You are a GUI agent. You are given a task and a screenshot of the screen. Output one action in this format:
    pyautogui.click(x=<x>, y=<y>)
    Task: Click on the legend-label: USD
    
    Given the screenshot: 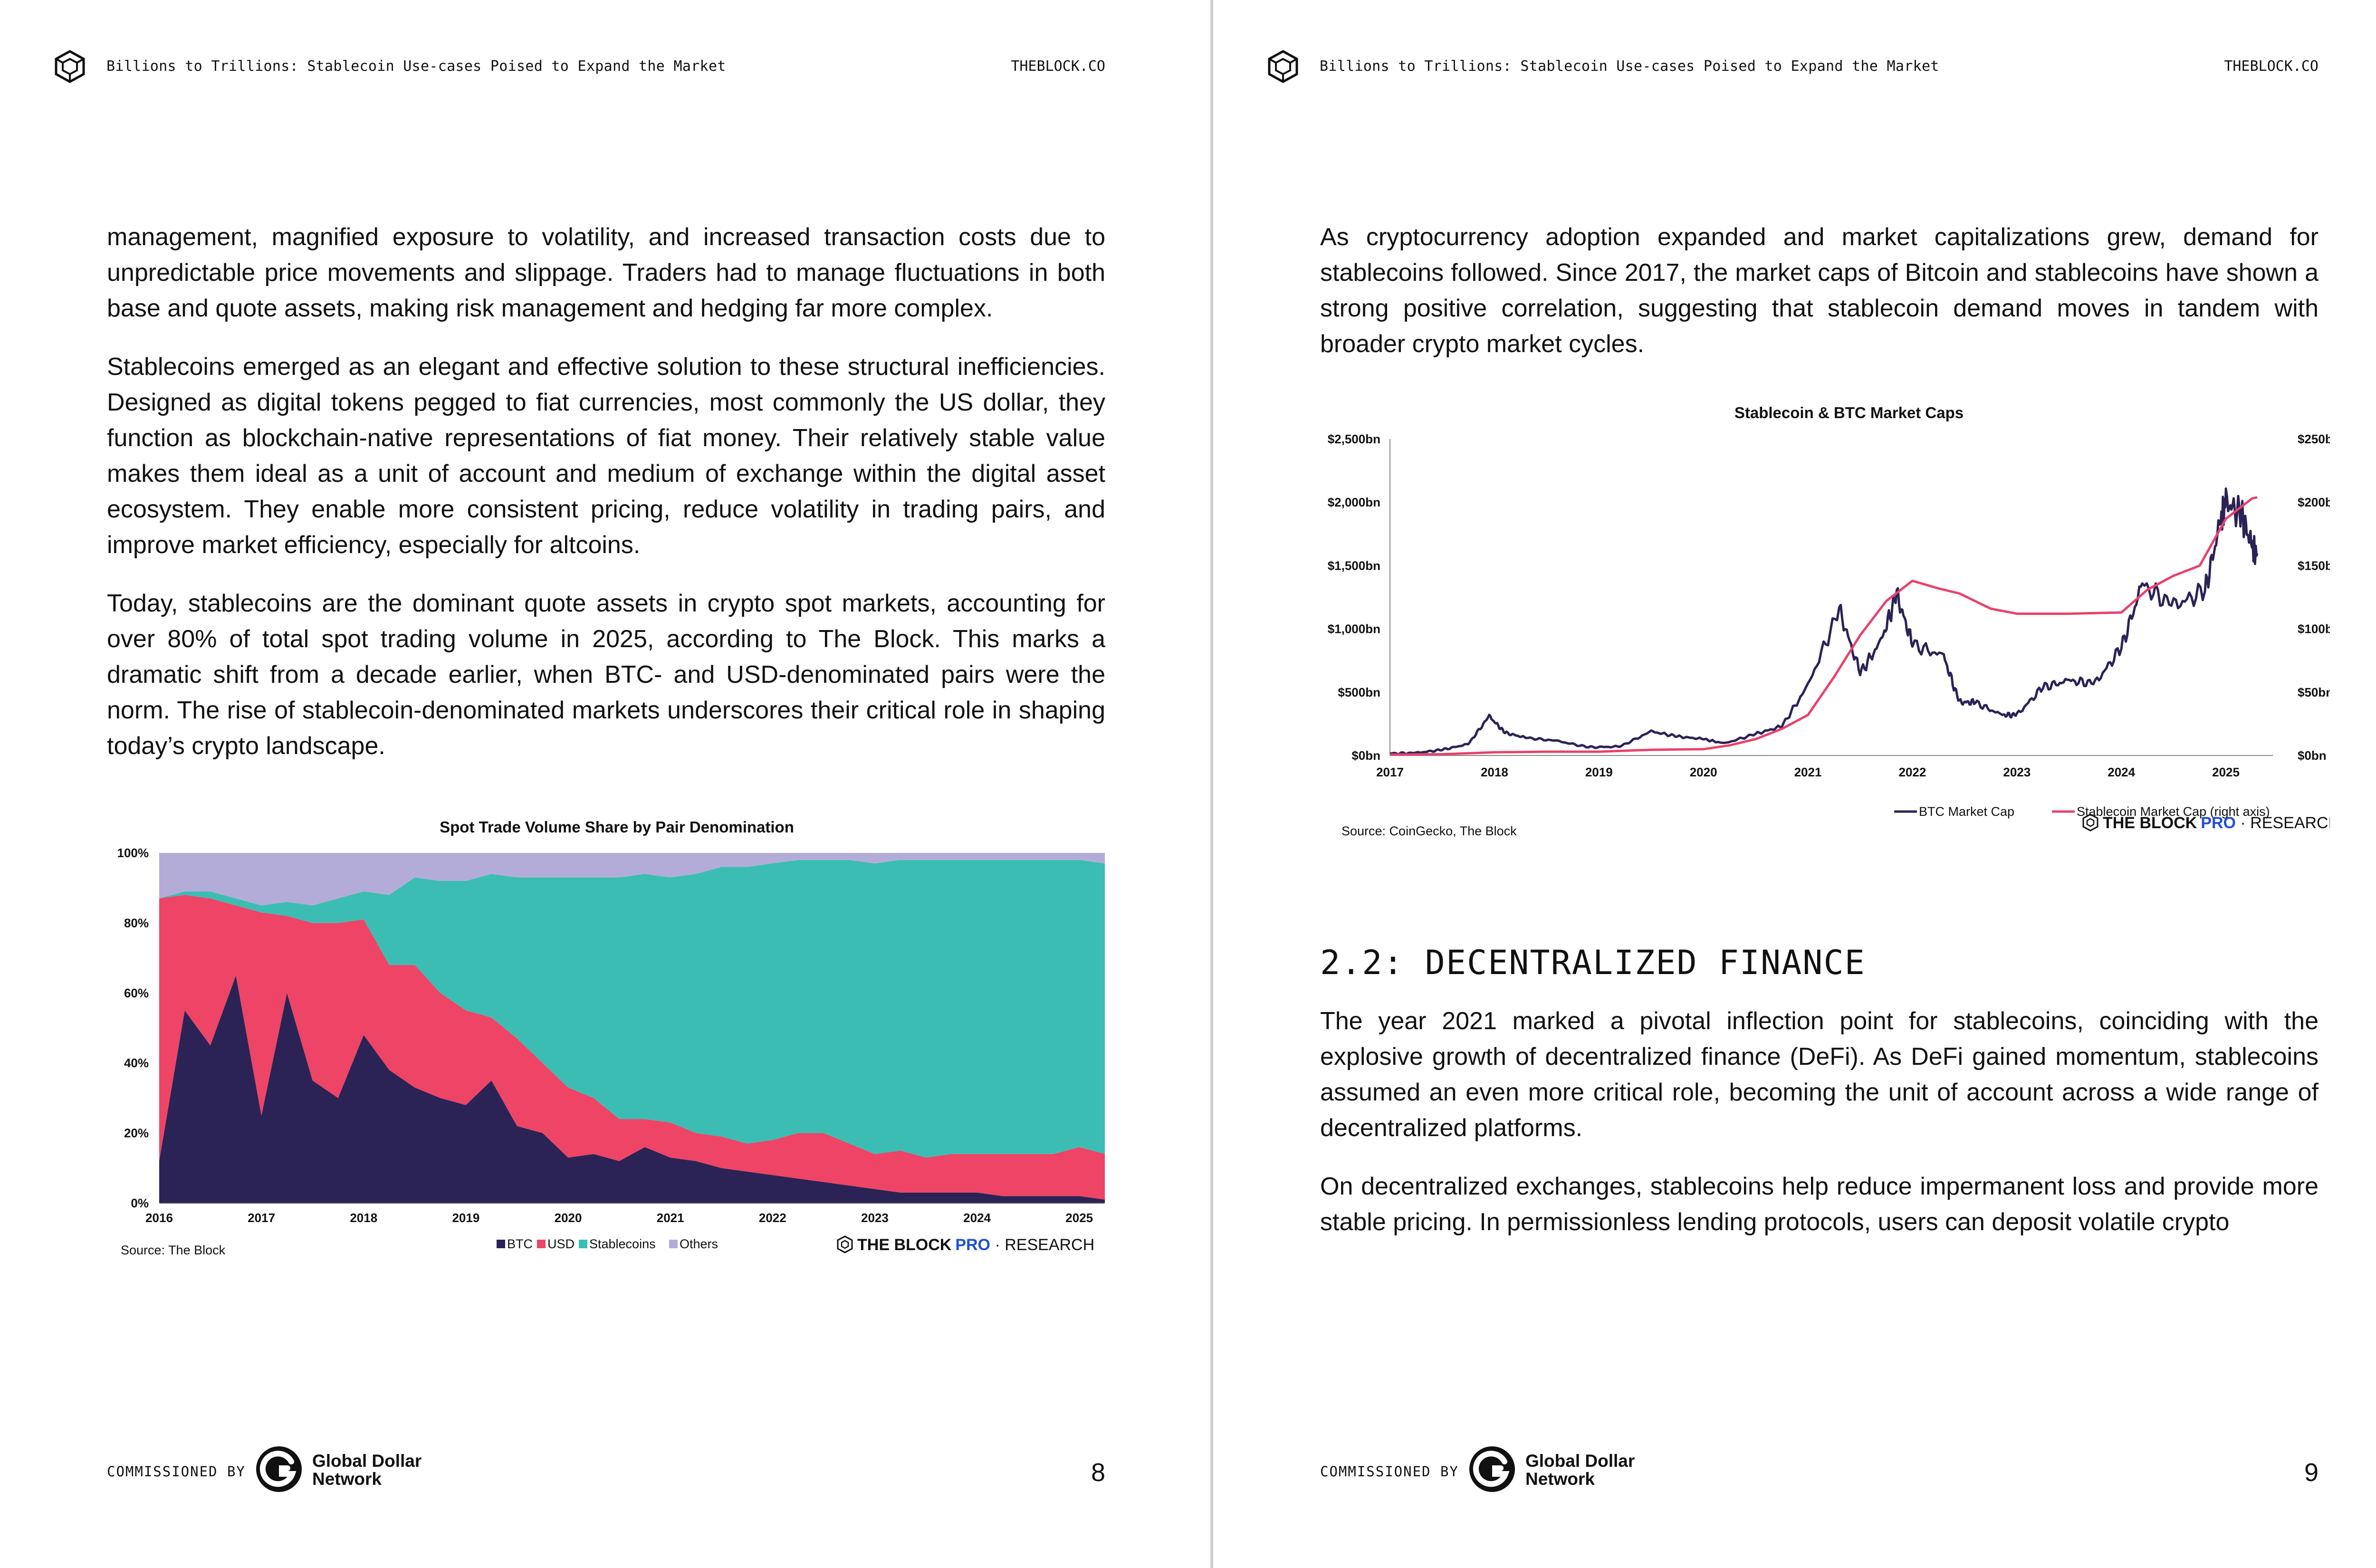 What is the action you would take?
    pyautogui.click(x=561, y=1244)
    